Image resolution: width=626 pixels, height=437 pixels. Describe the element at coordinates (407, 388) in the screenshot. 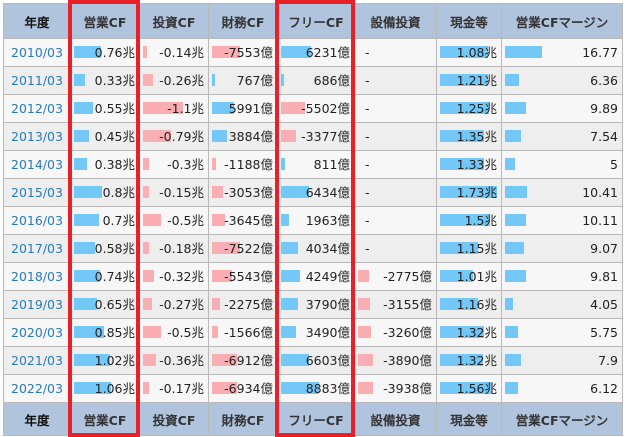

I see `cell-value: -3938億` at that location.